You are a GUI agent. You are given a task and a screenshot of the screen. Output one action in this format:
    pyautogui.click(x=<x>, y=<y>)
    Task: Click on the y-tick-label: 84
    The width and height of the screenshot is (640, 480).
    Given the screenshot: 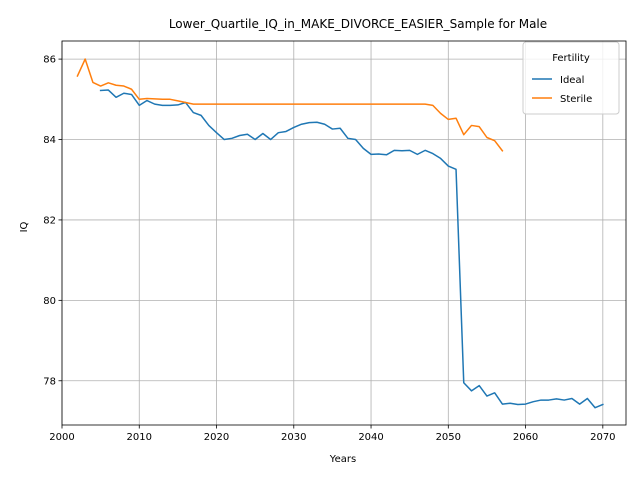 What is the action you would take?
    pyautogui.click(x=49, y=140)
    